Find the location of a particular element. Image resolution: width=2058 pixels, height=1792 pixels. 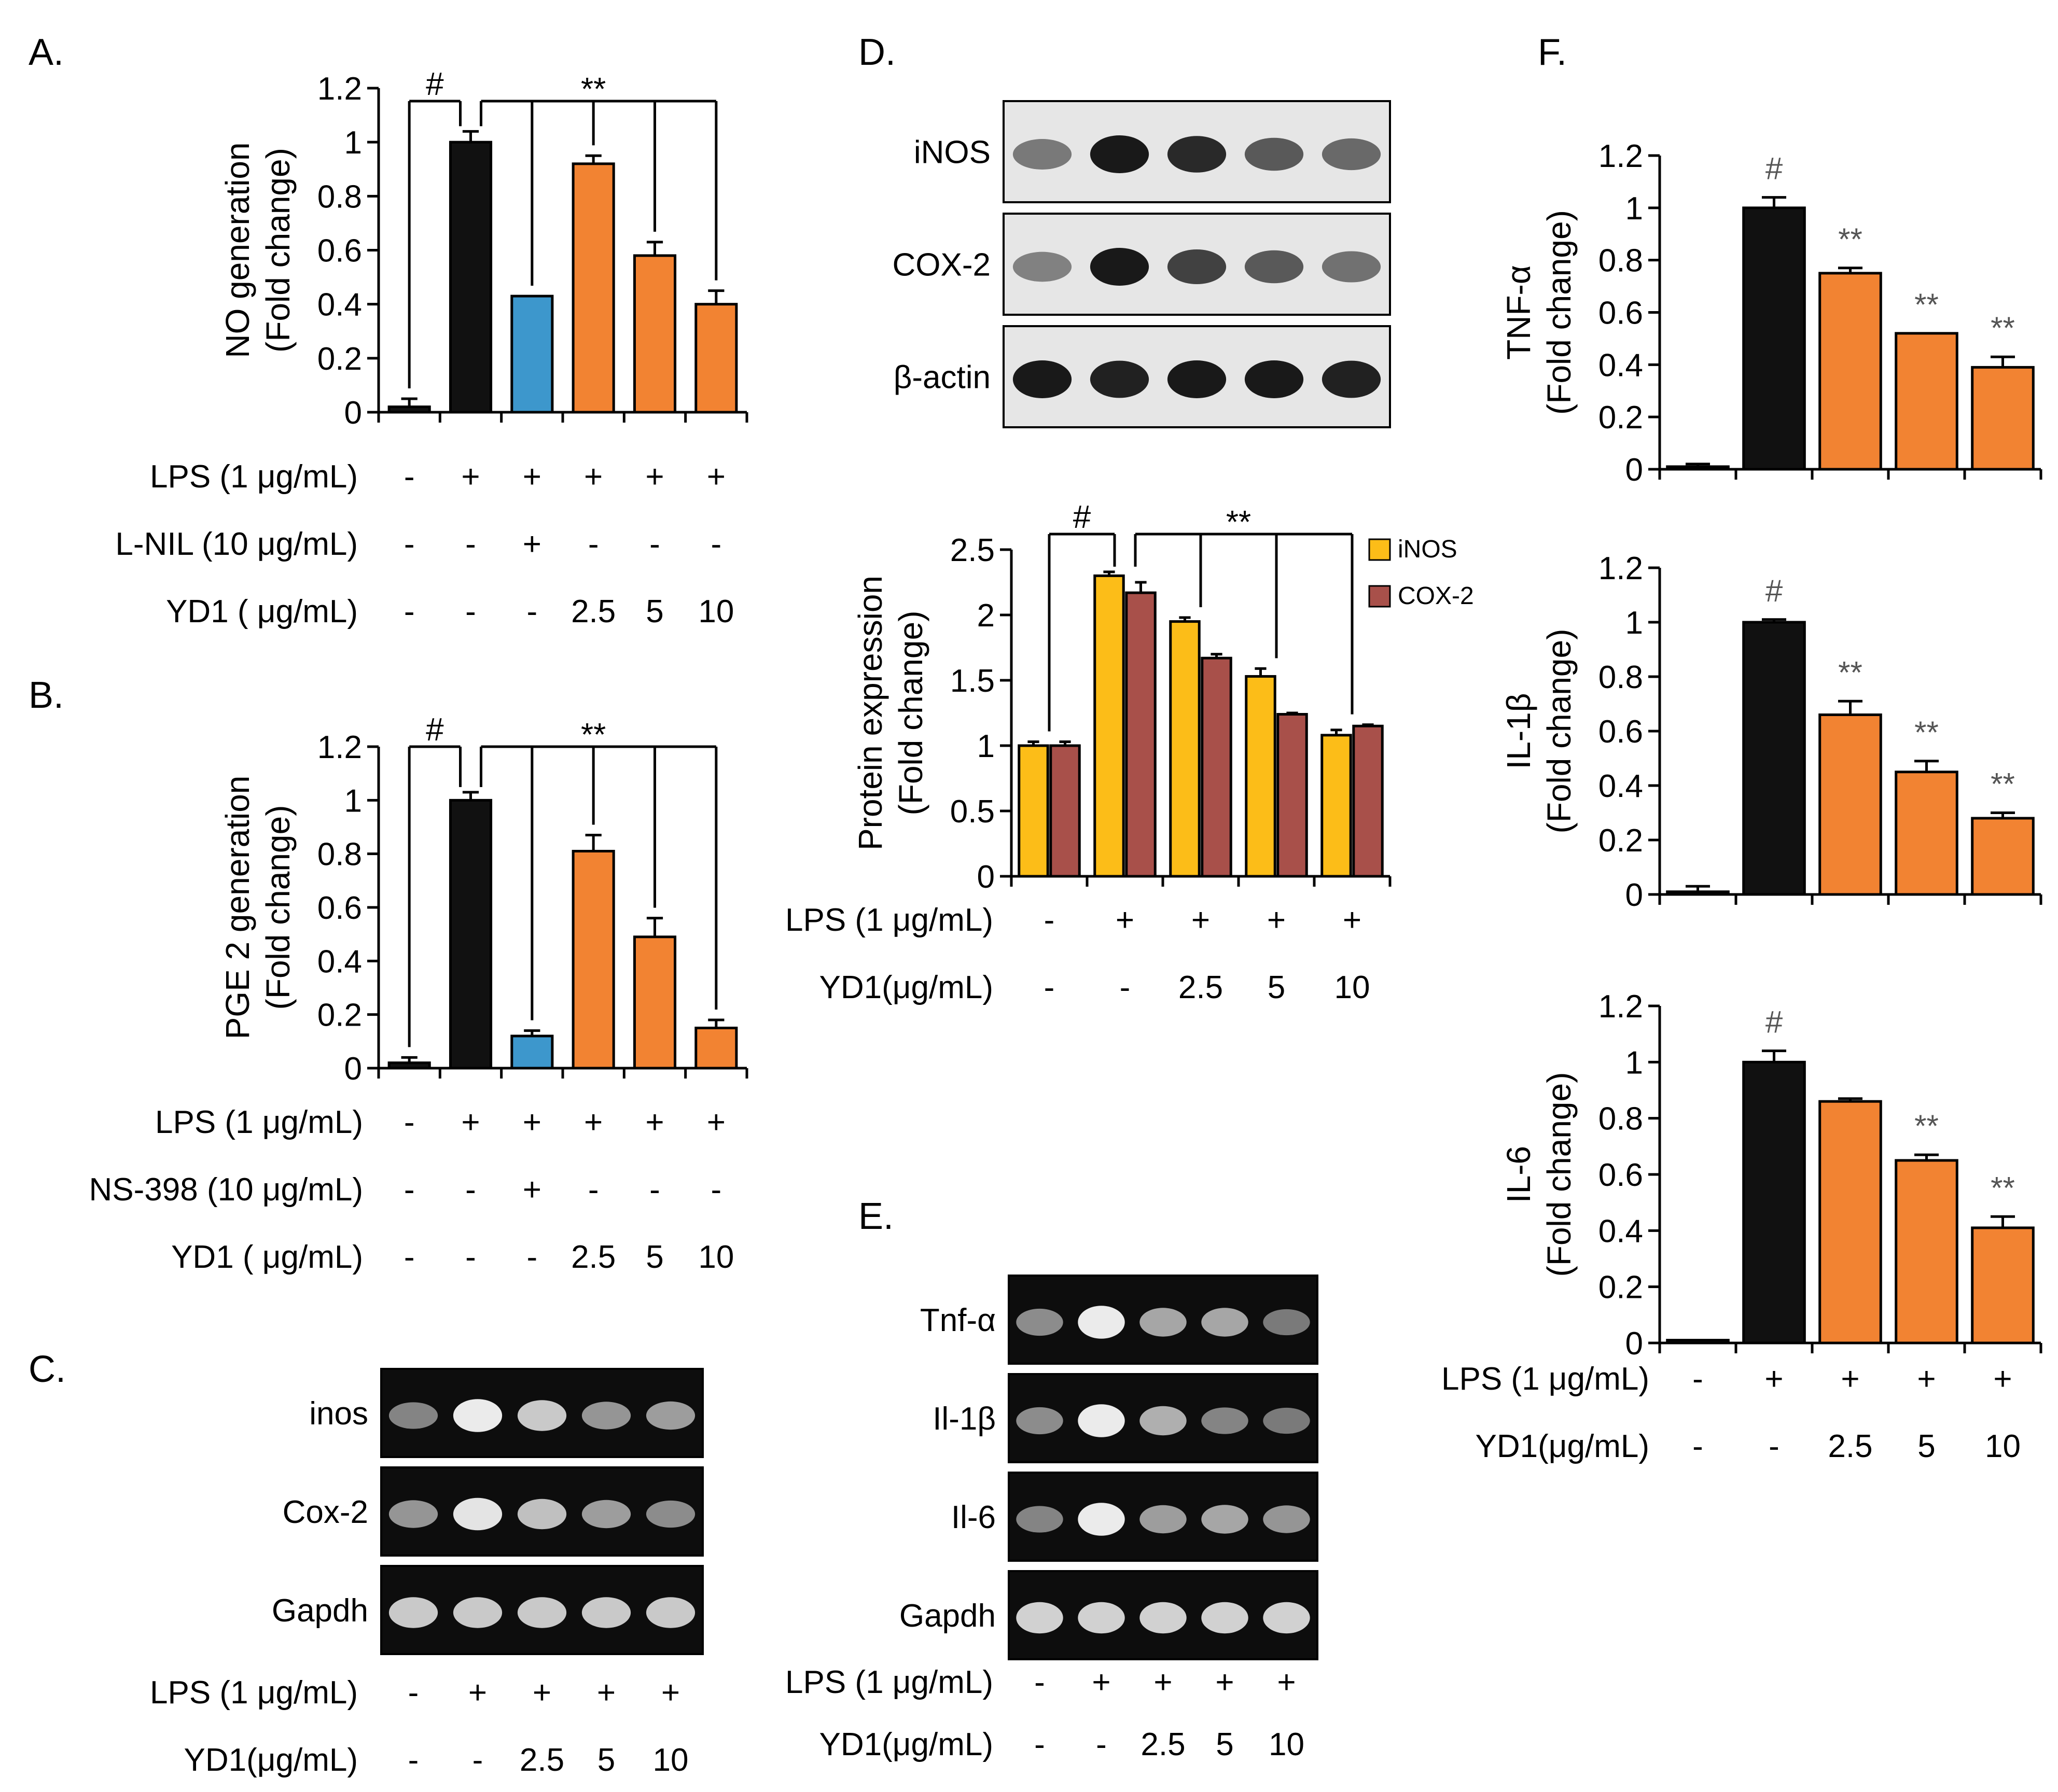

y-axis-label-line: (Fold change) is located at coordinates (1559, 731).